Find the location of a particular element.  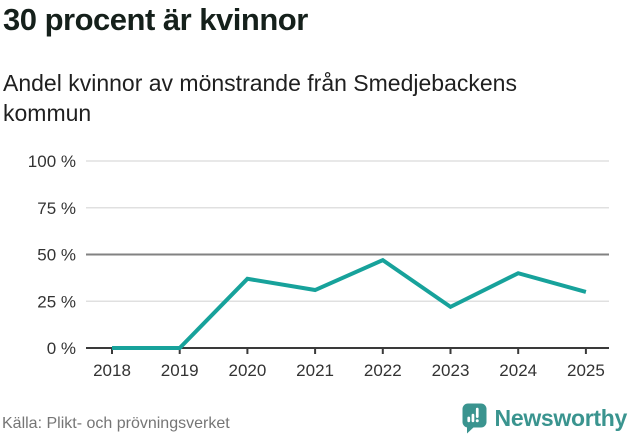

y-tick-label: 25 % is located at coordinates (56, 301).